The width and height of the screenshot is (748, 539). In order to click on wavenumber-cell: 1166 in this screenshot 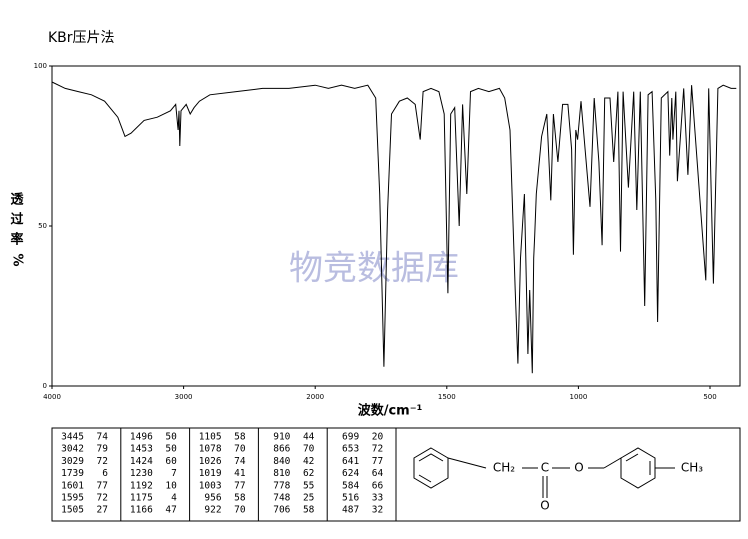, I will do `click(141, 510)`.